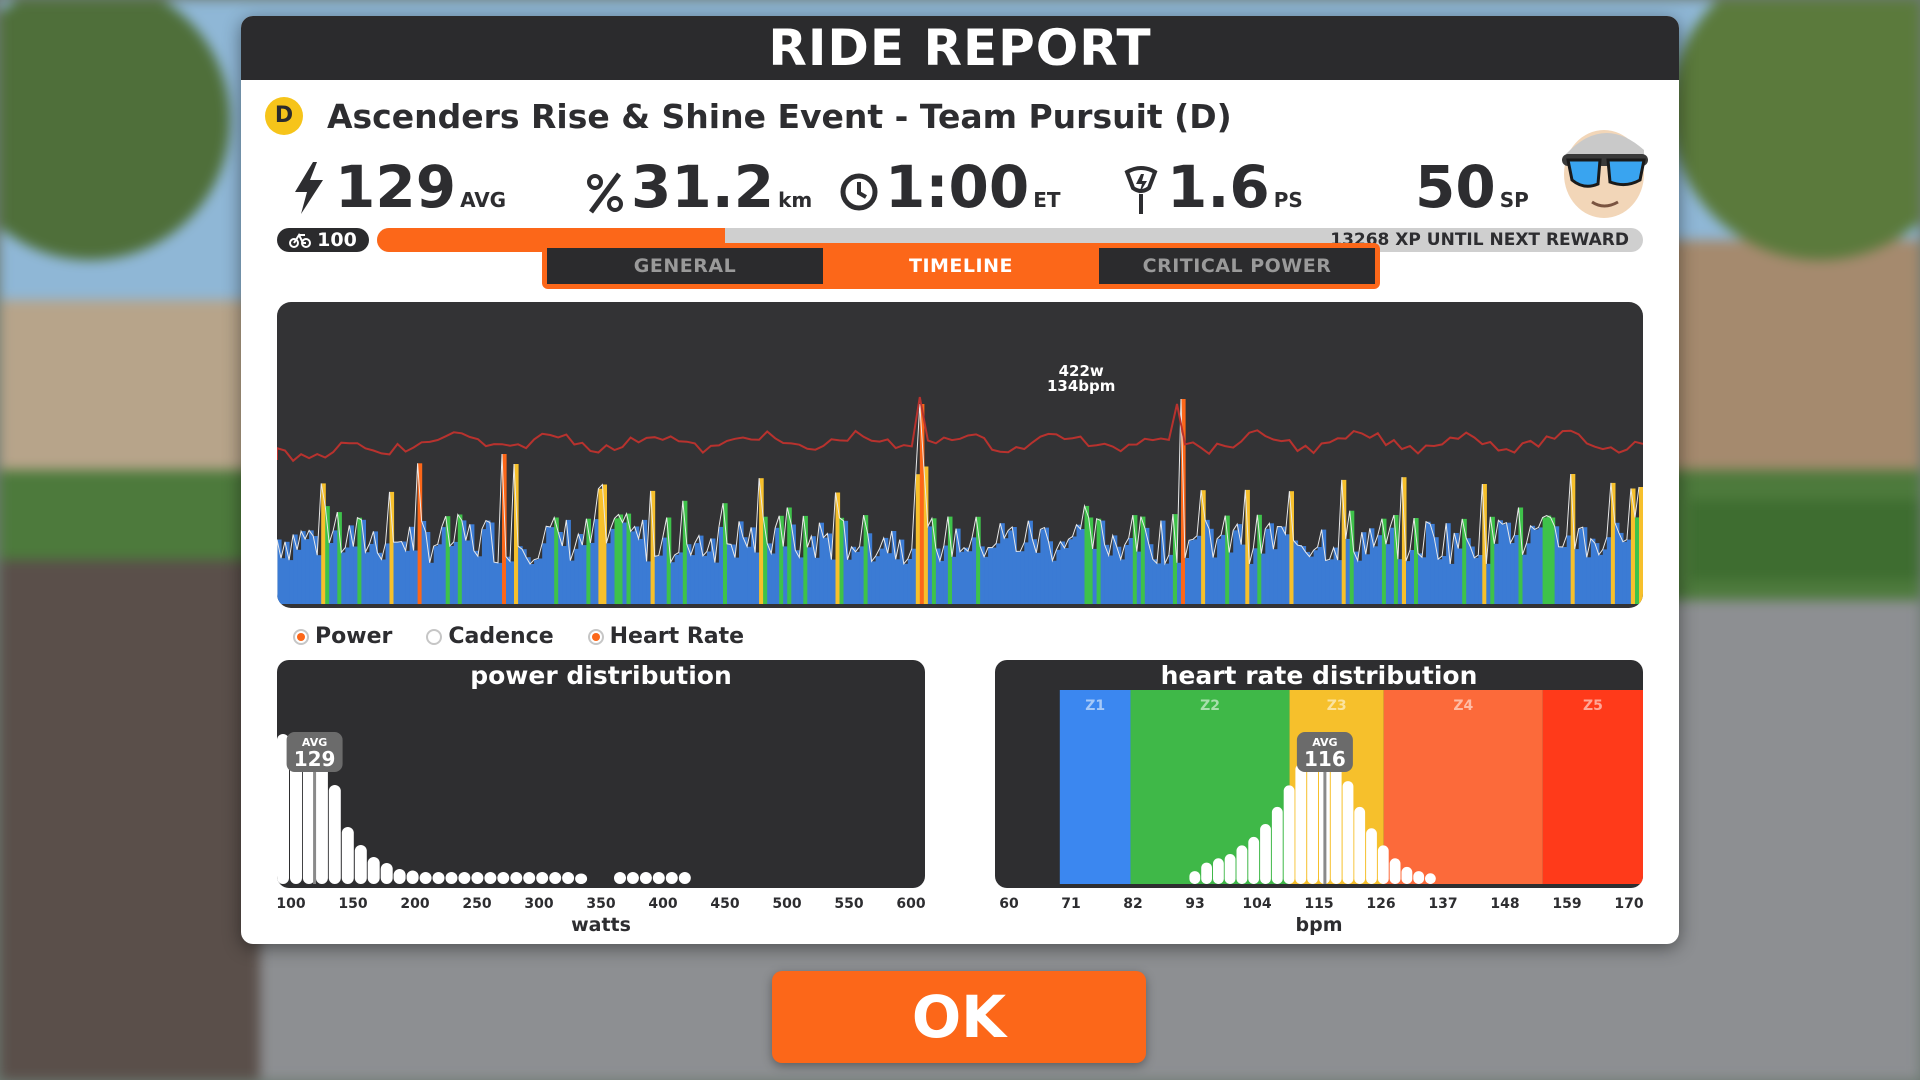  Describe the element at coordinates (595, 636) in the screenshot. I see `radio-heart-rate` at that location.